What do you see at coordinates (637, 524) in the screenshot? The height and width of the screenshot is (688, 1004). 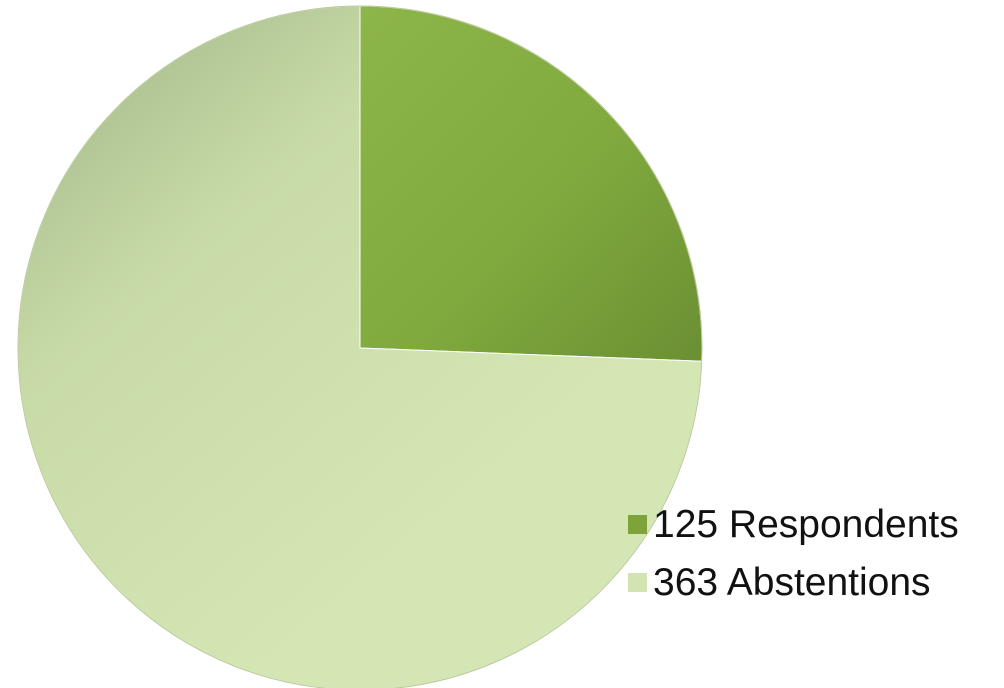 I see `legend-swatch-respondents` at bounding box center [637, 524].